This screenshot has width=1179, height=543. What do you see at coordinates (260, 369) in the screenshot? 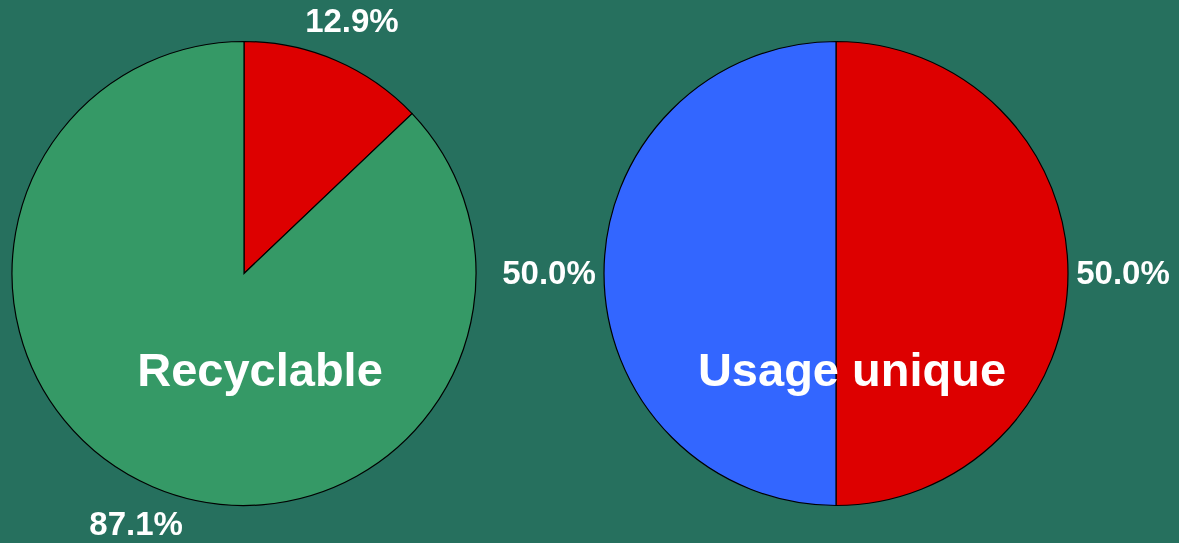
I see `text: Recyclable` at bounding box center [260, 369].